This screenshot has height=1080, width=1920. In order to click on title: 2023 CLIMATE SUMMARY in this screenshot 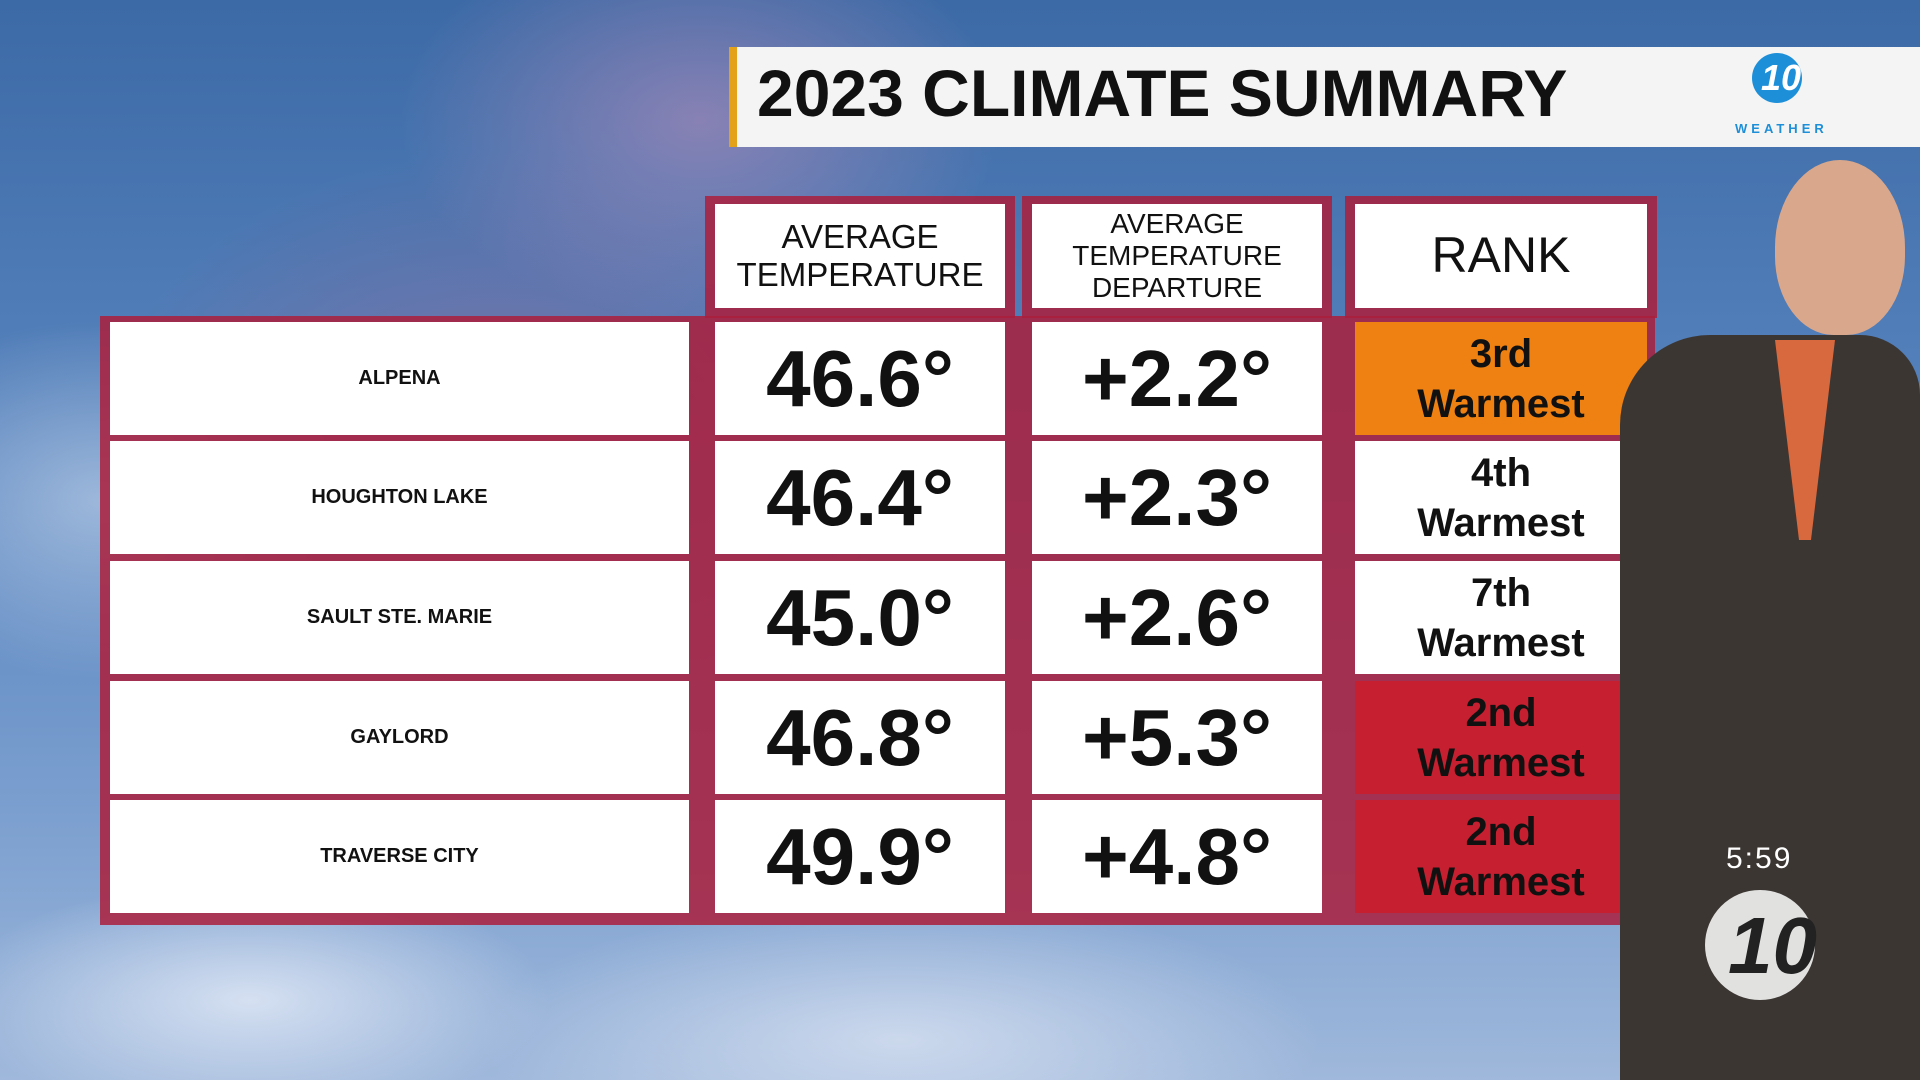, I will do `click(1162, 93)`.